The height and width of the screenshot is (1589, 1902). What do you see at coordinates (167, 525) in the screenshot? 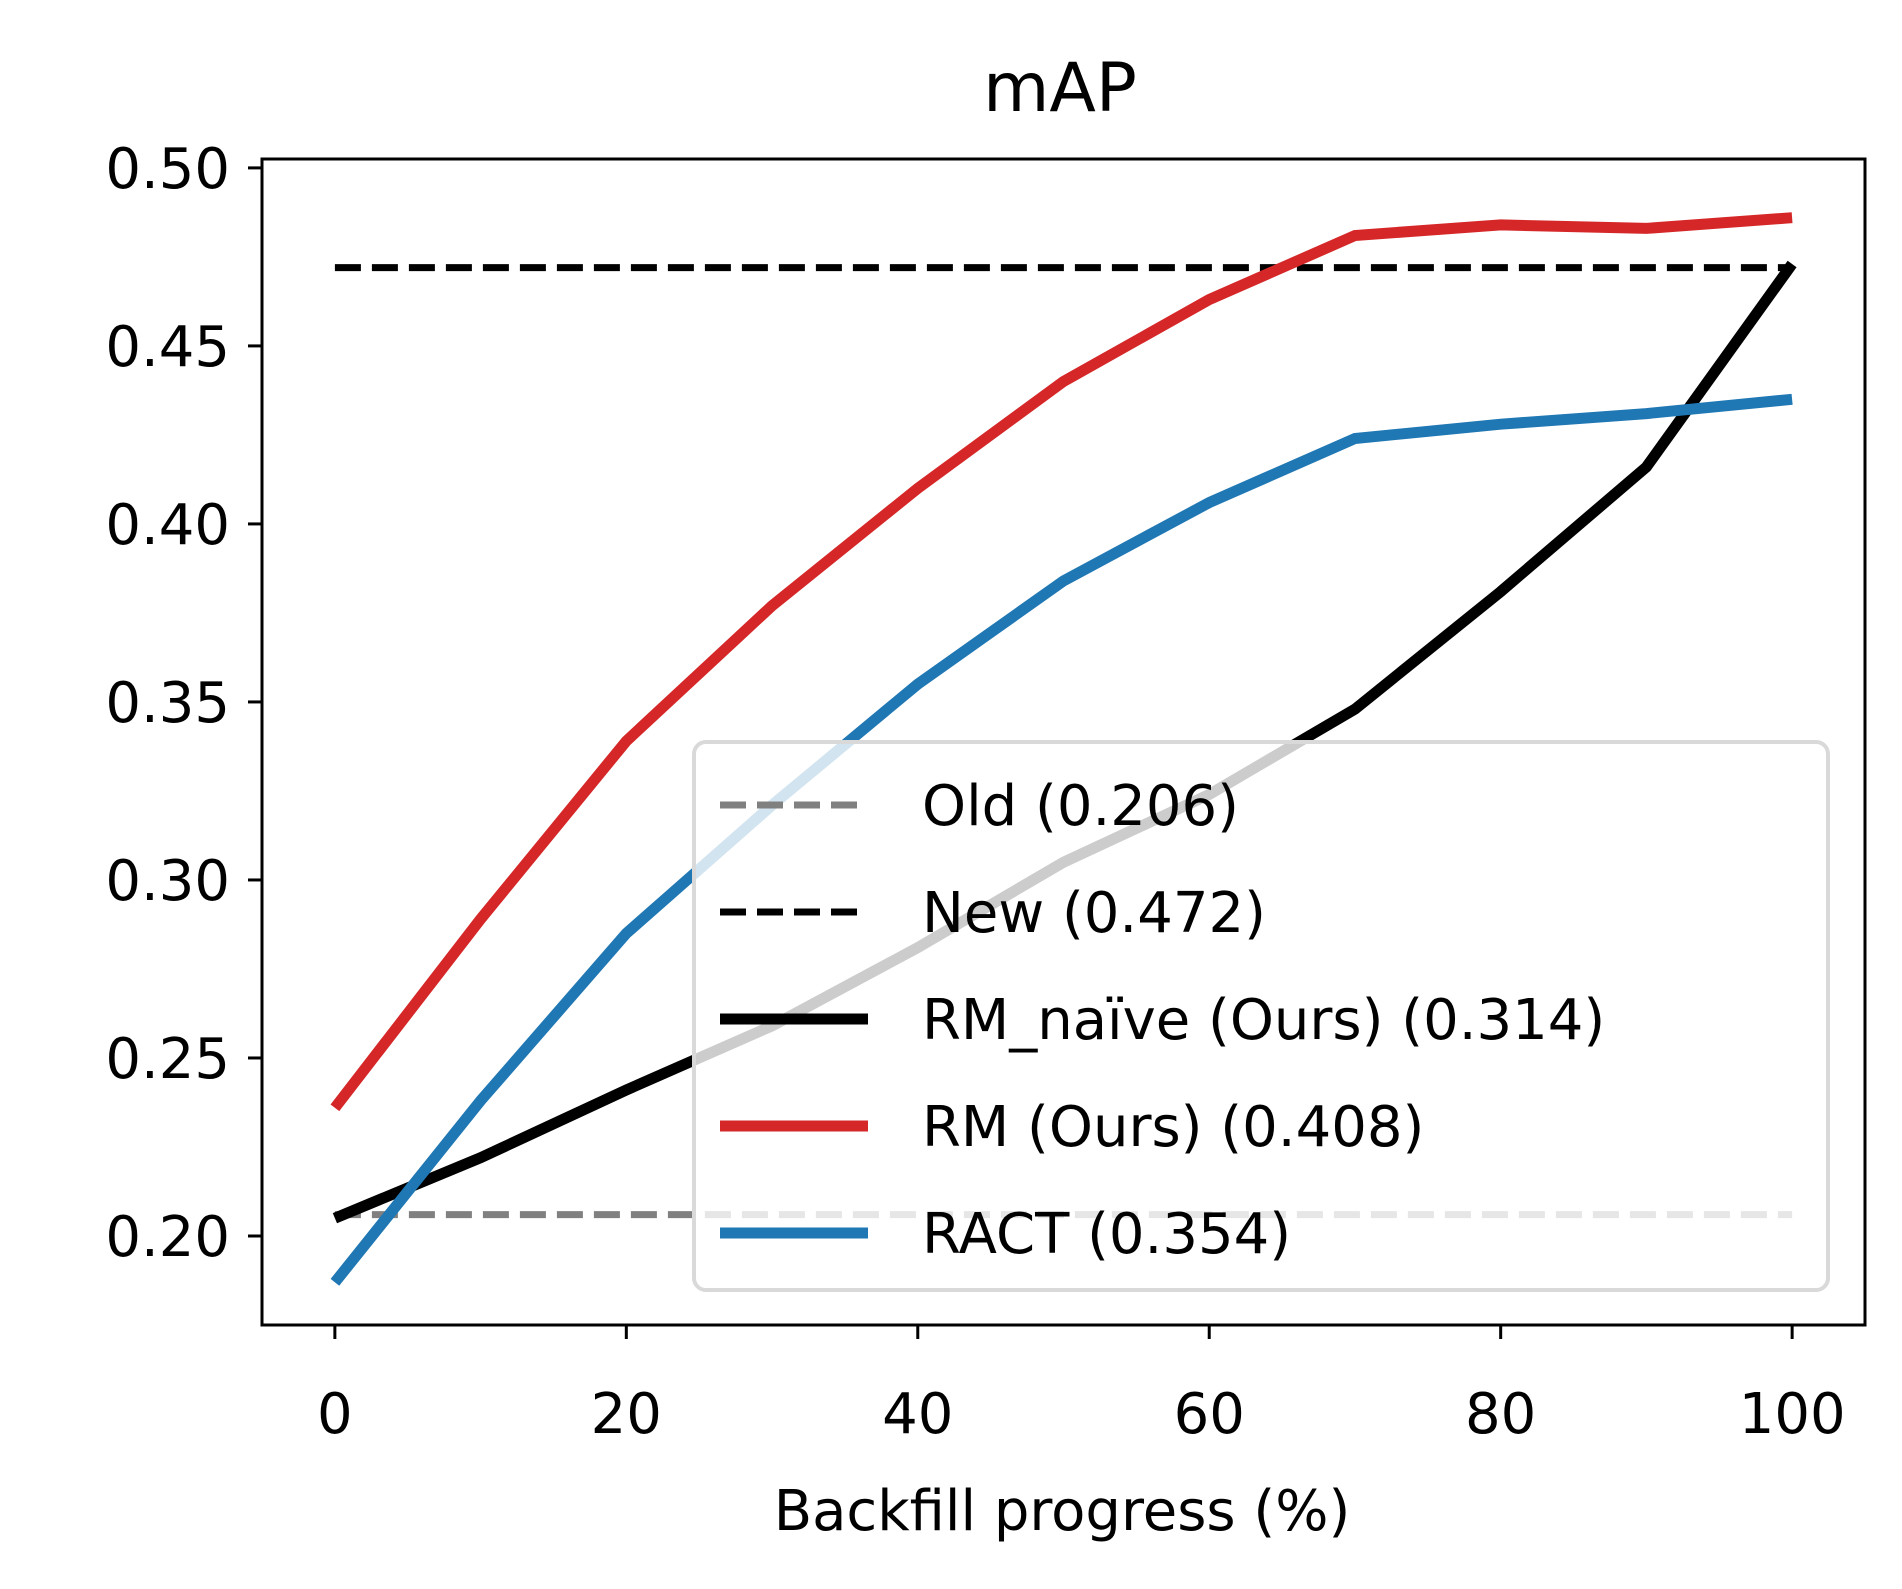
I see `y-tick-label: 0.40` at bounding box center [167, 525].